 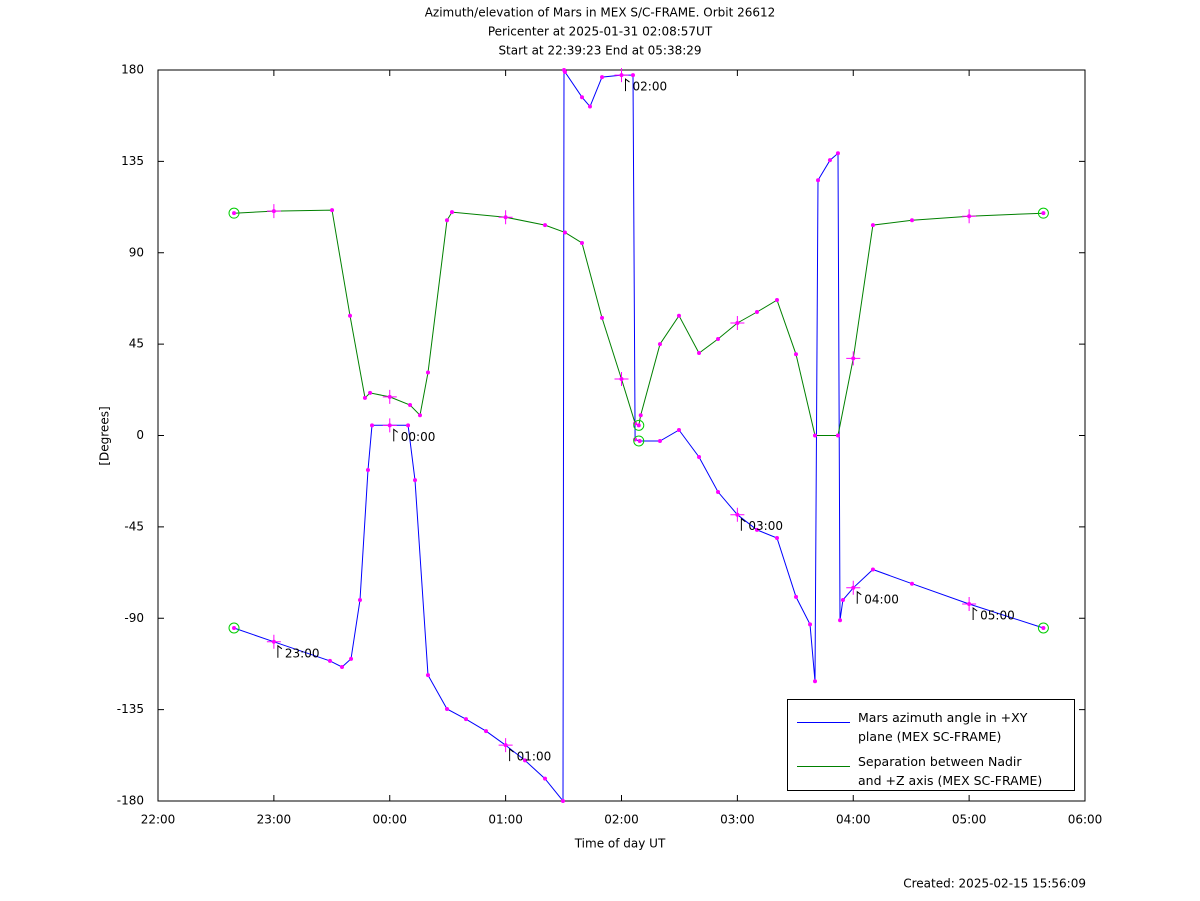 I want to click on title-line: Start at 22:39:23 End at 05:38:29, so click(x=599, y=51).